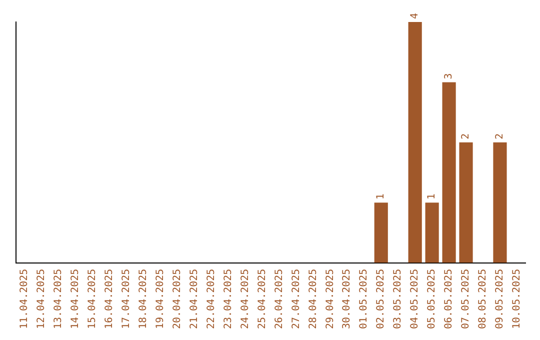 The width and height of the screenshot is (540, 340). I want to click on x-tick-label: 12.04.2025, so click(42, 299).